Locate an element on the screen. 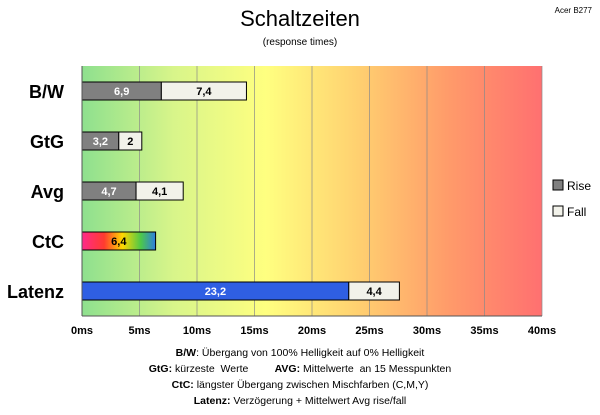 This screenshot has height=415, width=600. note-latenz-text: Verzögerung + Mittelwert Avg rise/fall is located at coordinates (318, 401).